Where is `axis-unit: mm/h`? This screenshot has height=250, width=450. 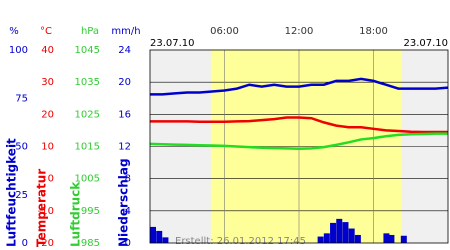 axis-unit: mm/h is located at coordinates (125, 31).